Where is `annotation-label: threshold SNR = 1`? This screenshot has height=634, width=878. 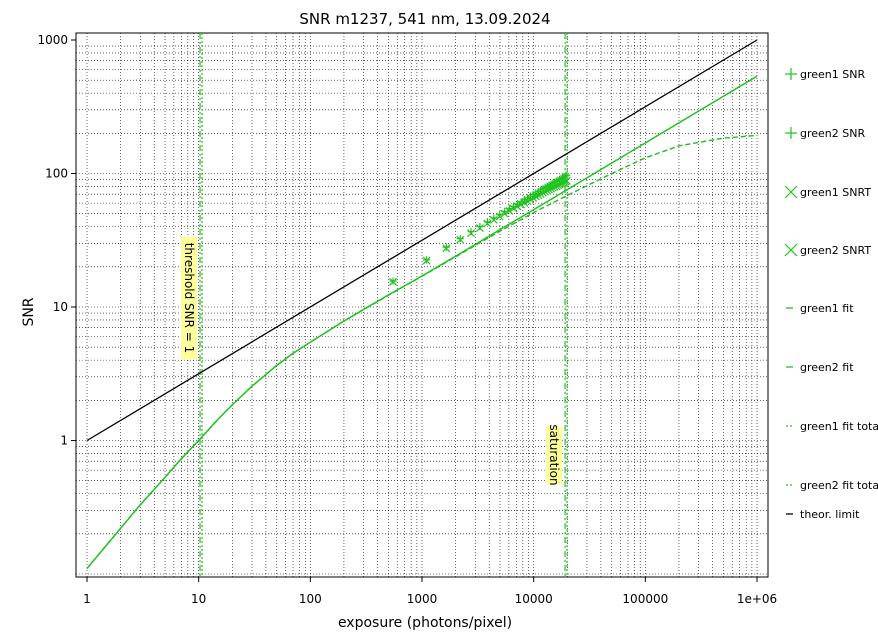
annotation-label: threshold SNR = 1 is located at coordinates (189, 298).